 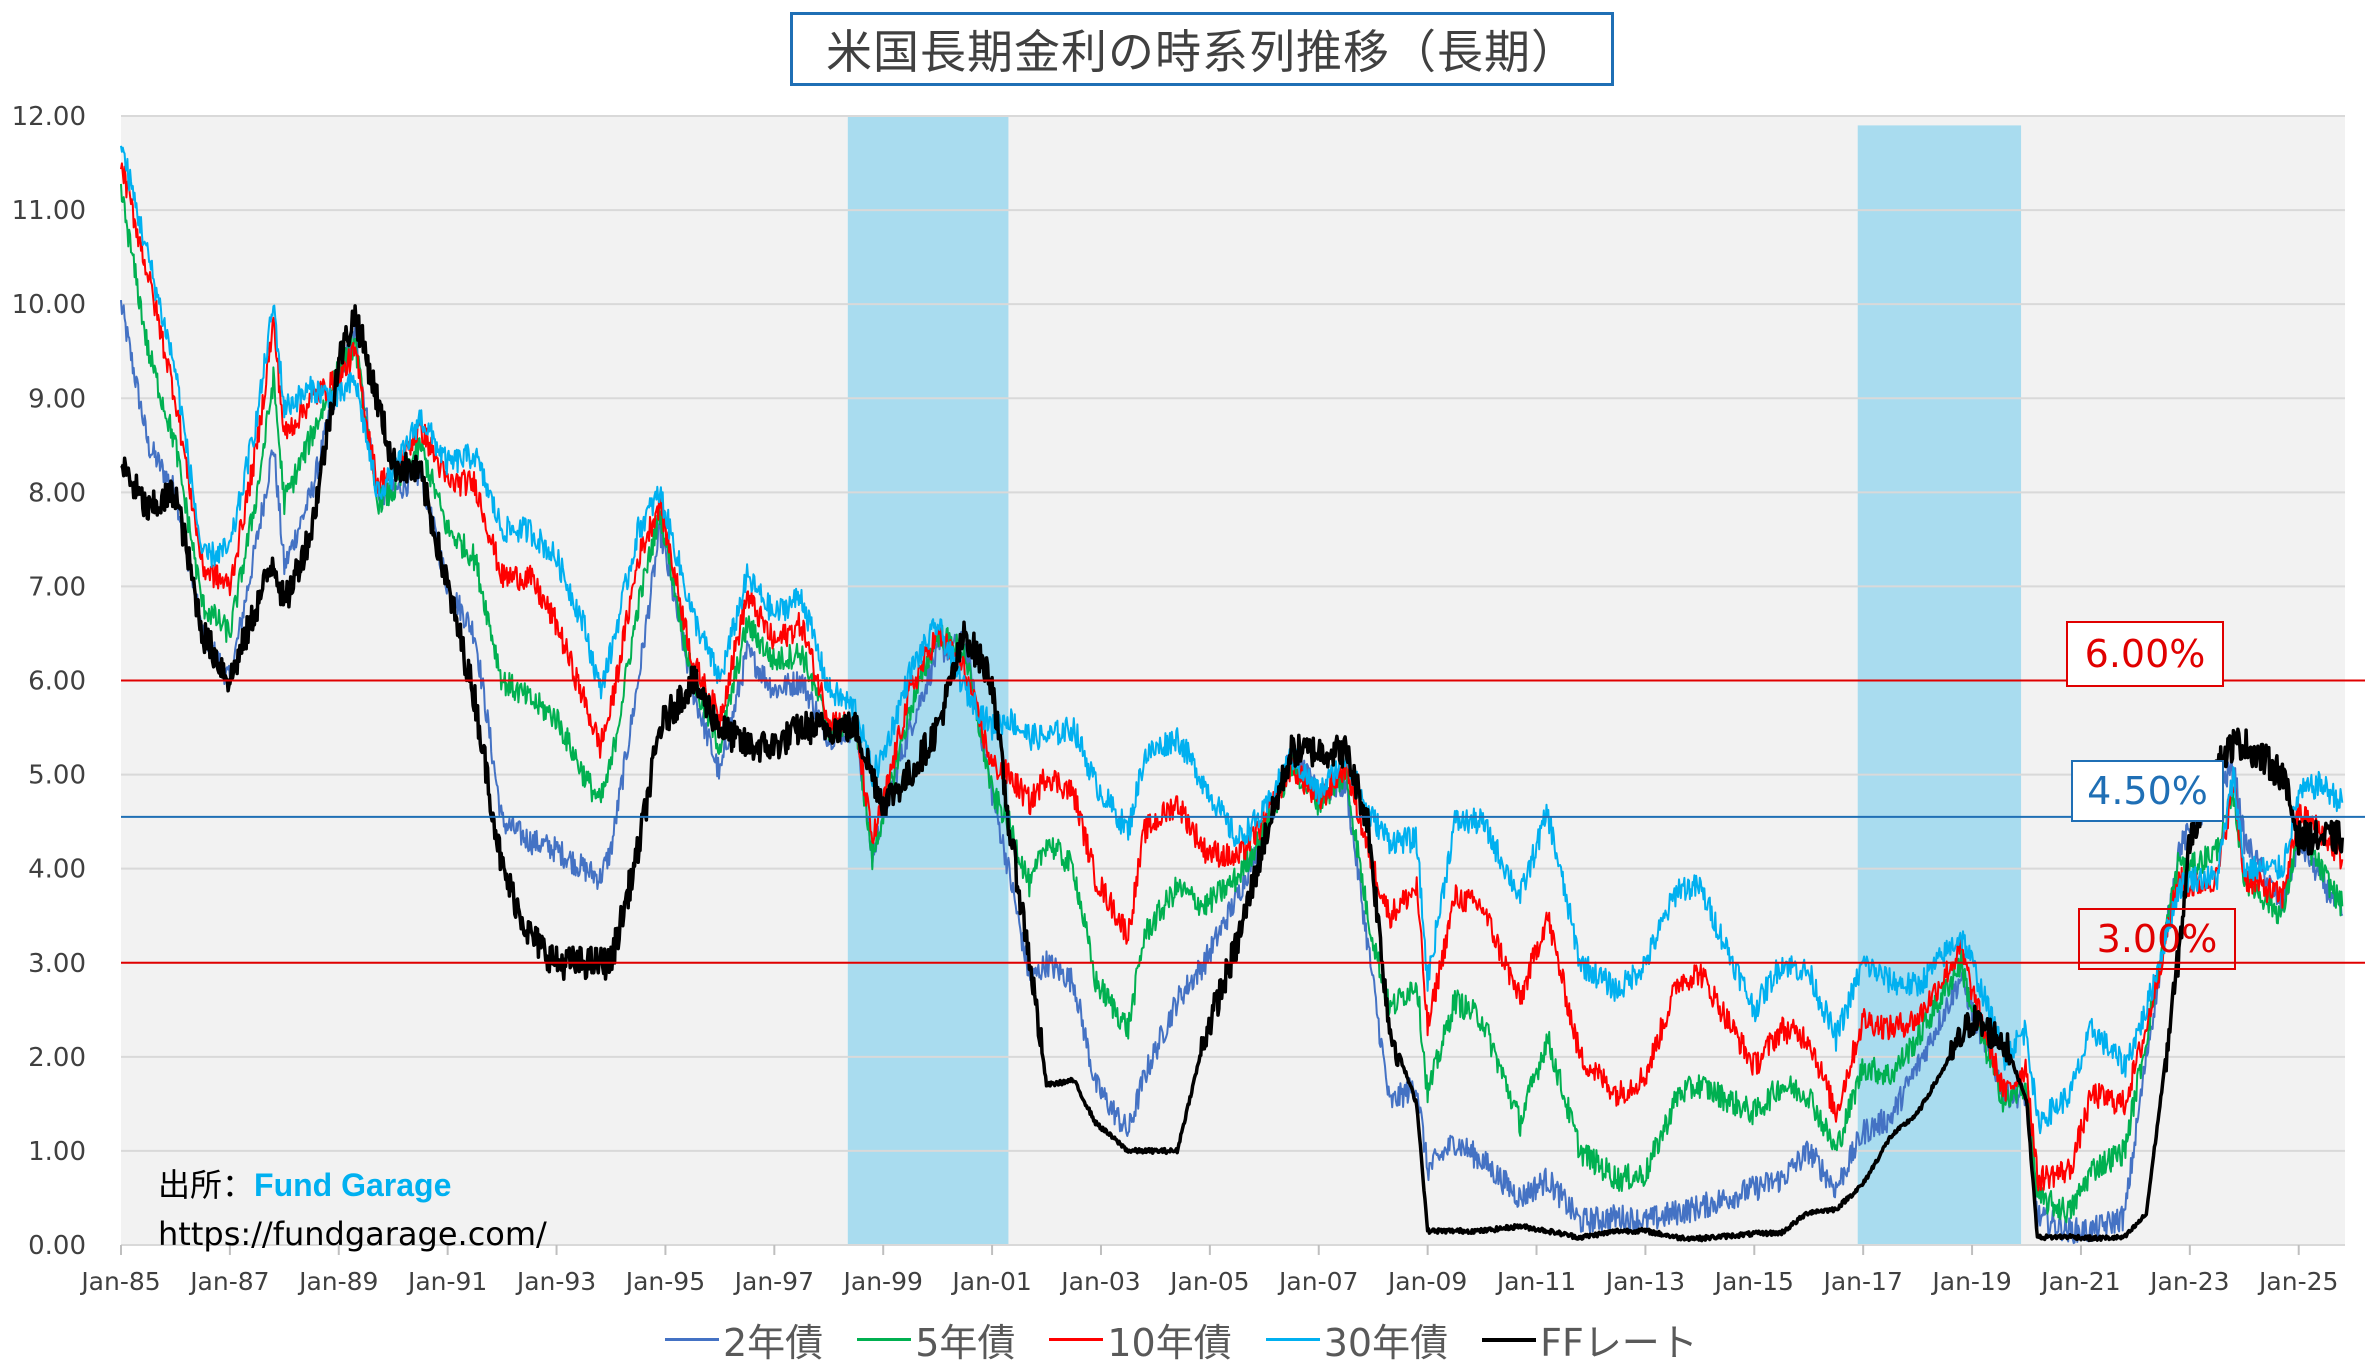 I want to click on x-tick-label: Jan-93, so click(x=555, y=1281).